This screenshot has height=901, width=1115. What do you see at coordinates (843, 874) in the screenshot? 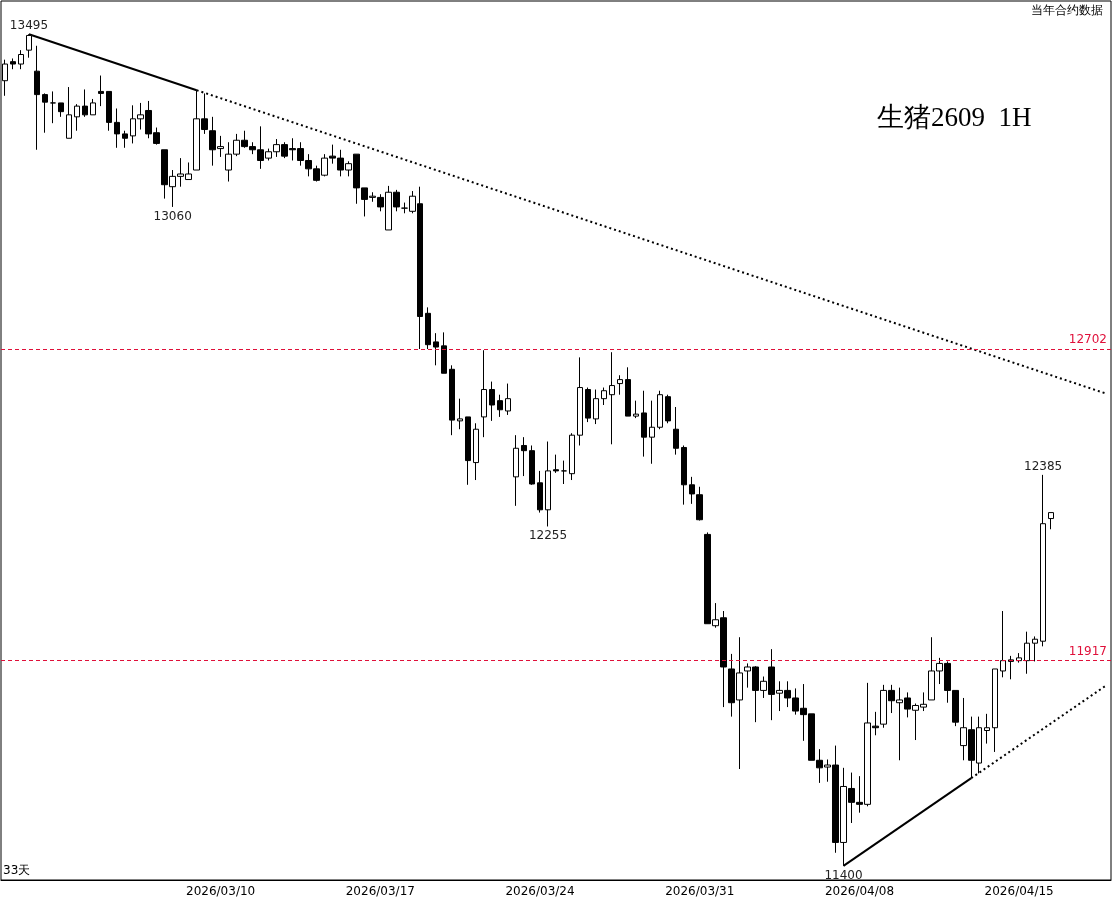
I see `text: 11400` at bounding box center [843, 874].